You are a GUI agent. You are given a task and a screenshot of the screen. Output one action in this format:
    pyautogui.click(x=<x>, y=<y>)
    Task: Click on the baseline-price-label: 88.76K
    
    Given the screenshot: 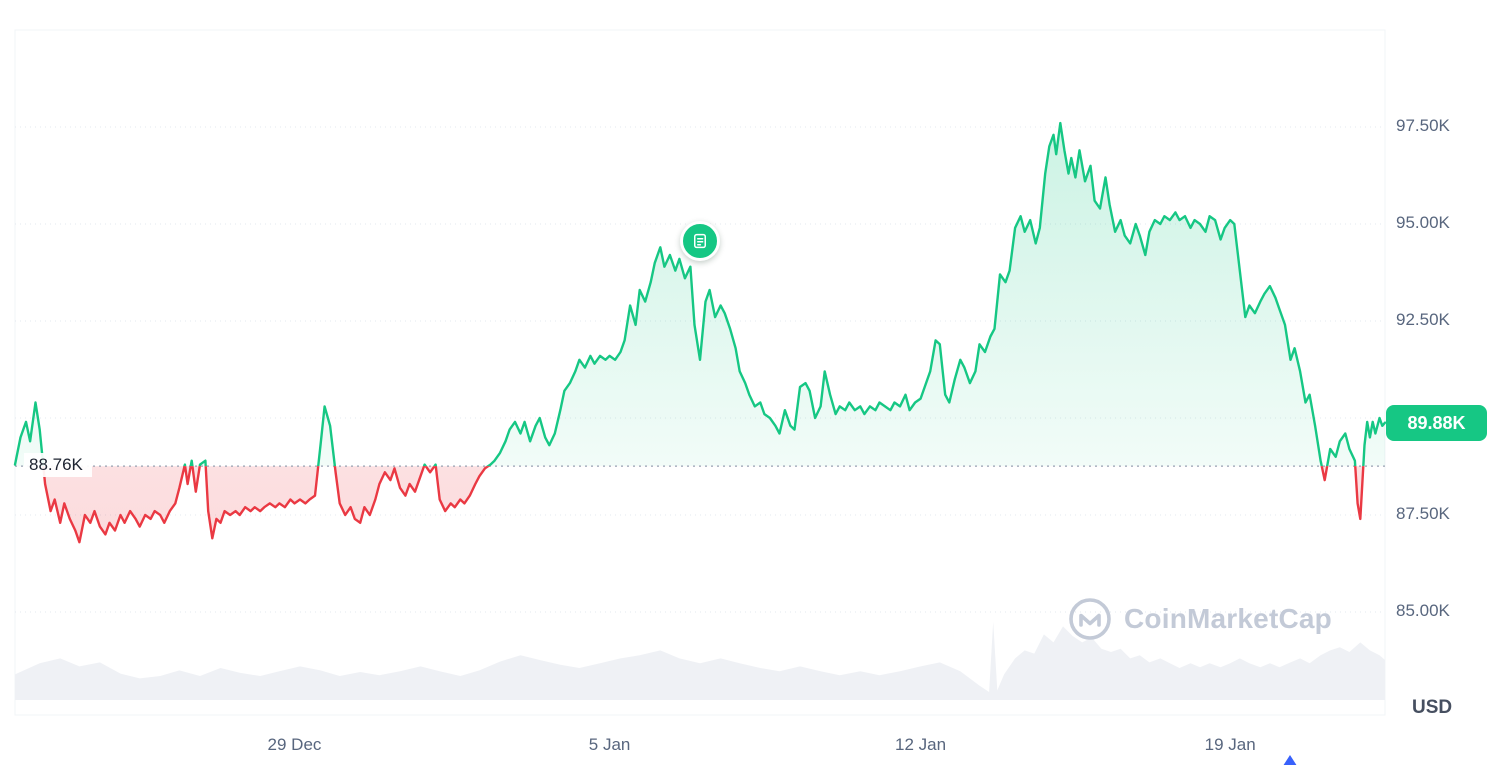 What is the action you would take?
    pyautogui.click(x=58, y=465)
    